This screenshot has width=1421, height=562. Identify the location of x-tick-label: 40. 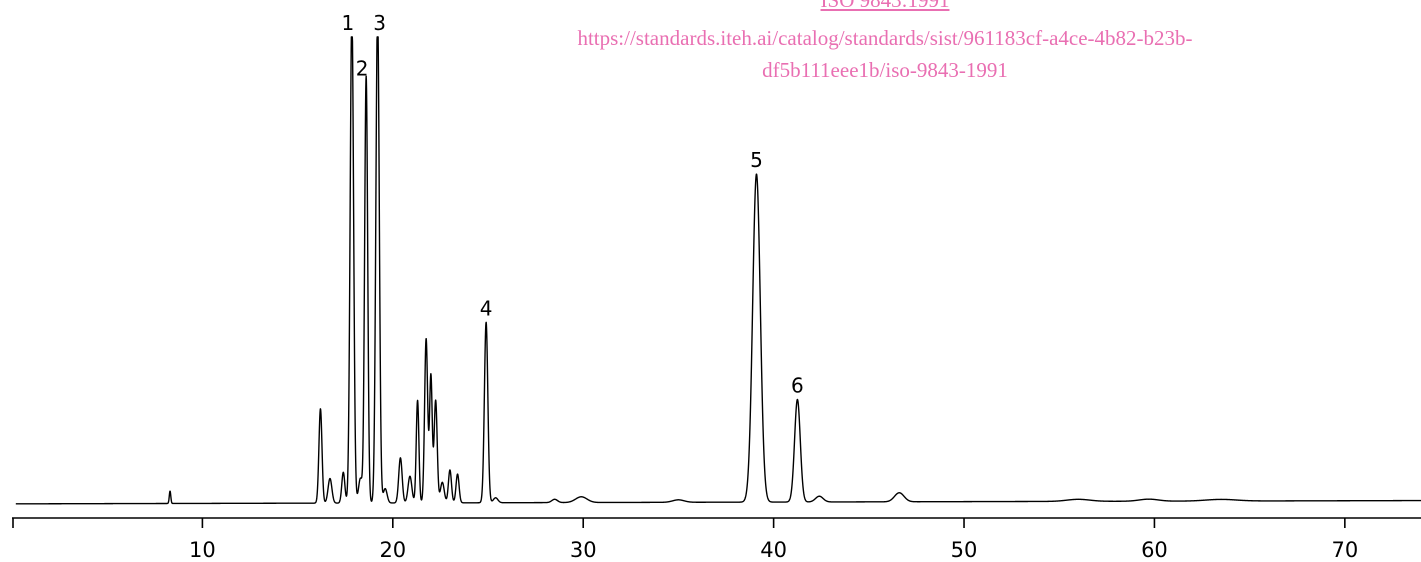
(773, 550).